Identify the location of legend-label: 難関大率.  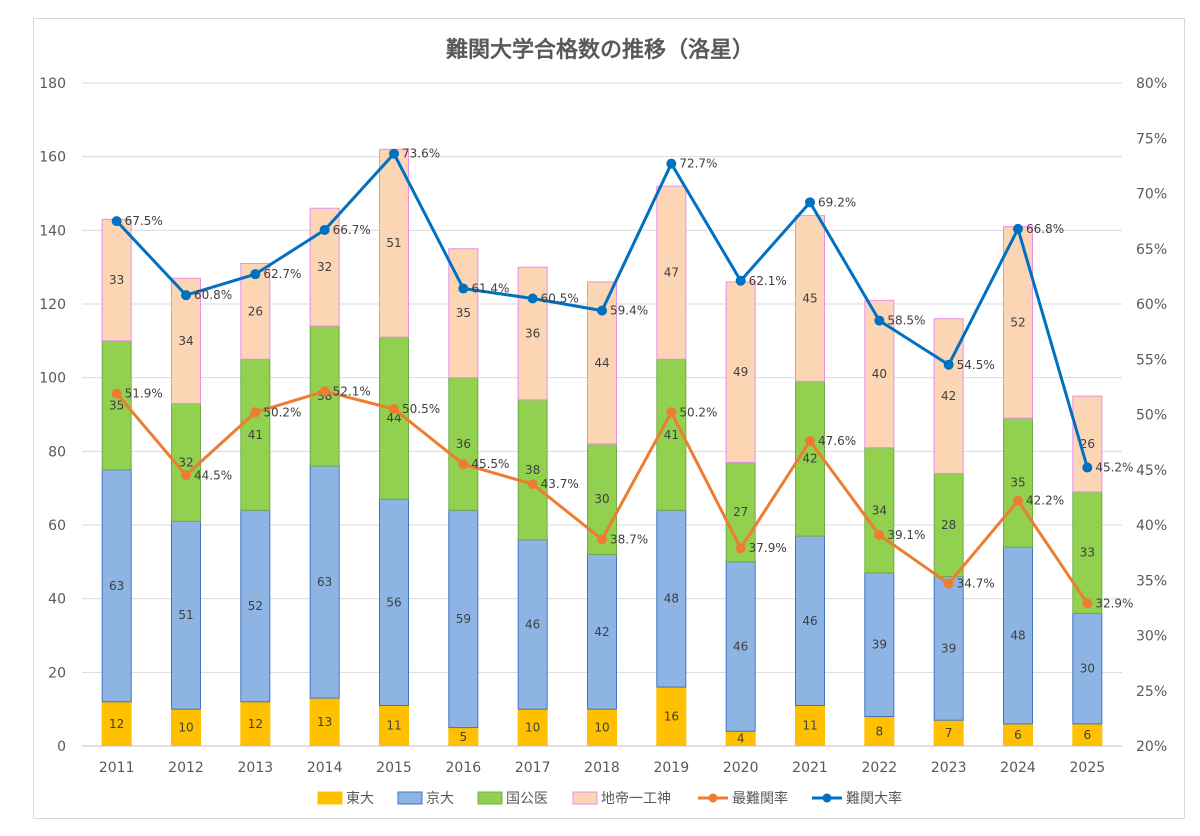
(874, 798).